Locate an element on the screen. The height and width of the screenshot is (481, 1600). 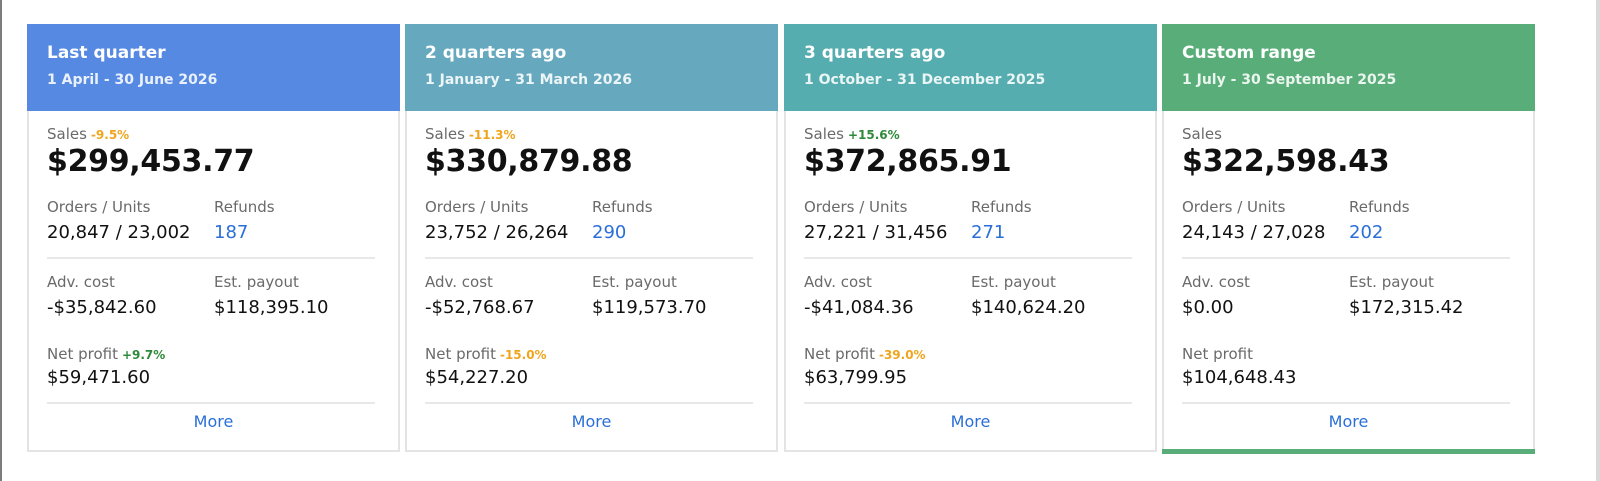
net-profit-label-row: Net profit is located at coordinates (1219, 353).